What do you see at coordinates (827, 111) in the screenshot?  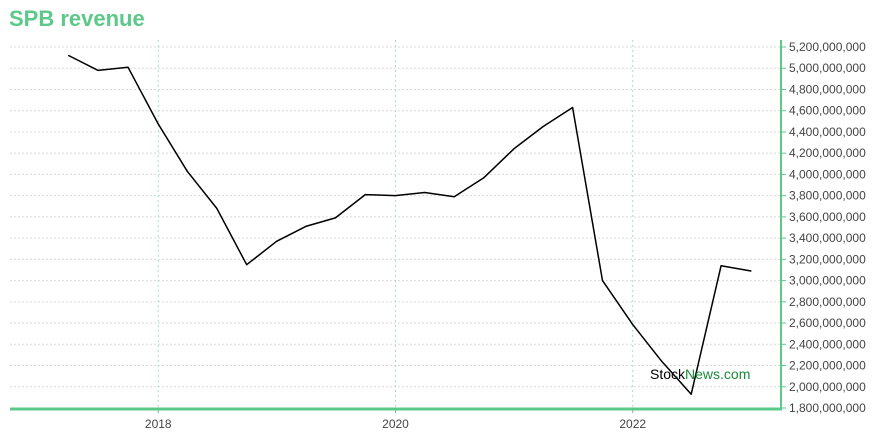 I see `y-tick-label: 4,600,000,000` at bounding box center [827, 111].